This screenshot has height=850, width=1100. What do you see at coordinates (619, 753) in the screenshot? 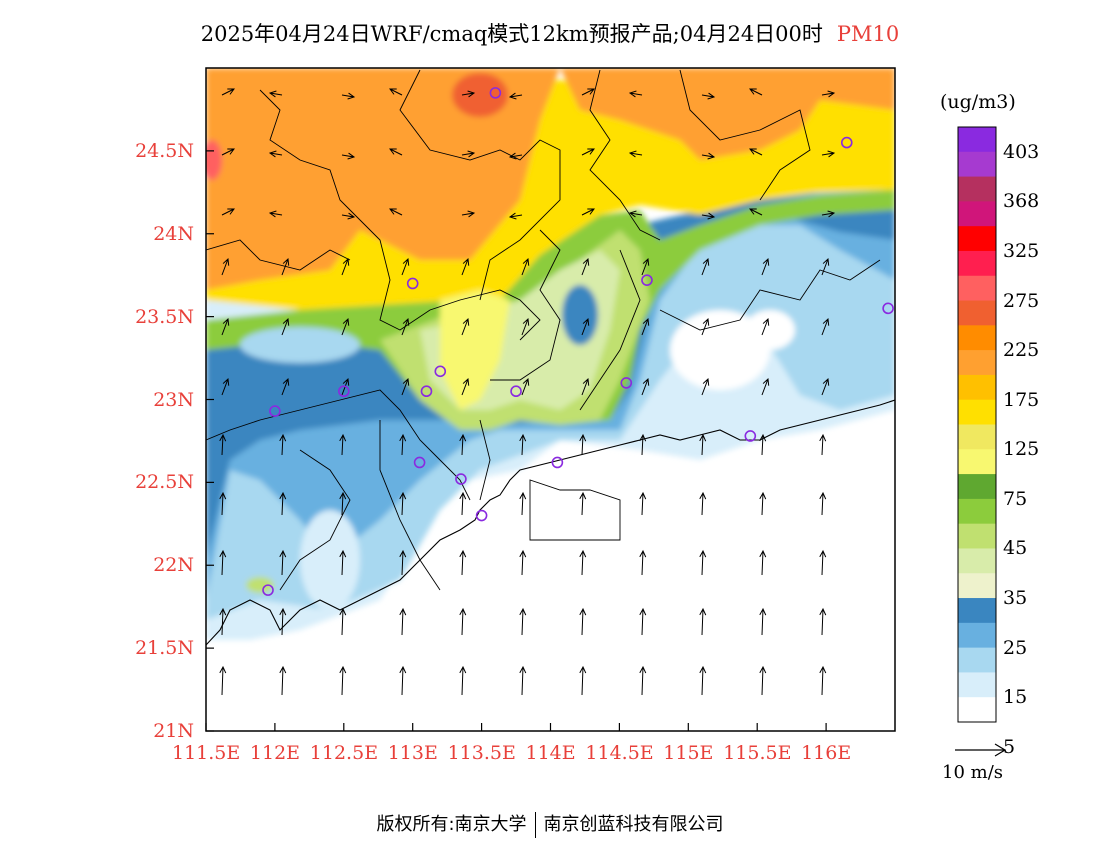
I see `lon-label: 114.5E` at bounding box center [619, 753].